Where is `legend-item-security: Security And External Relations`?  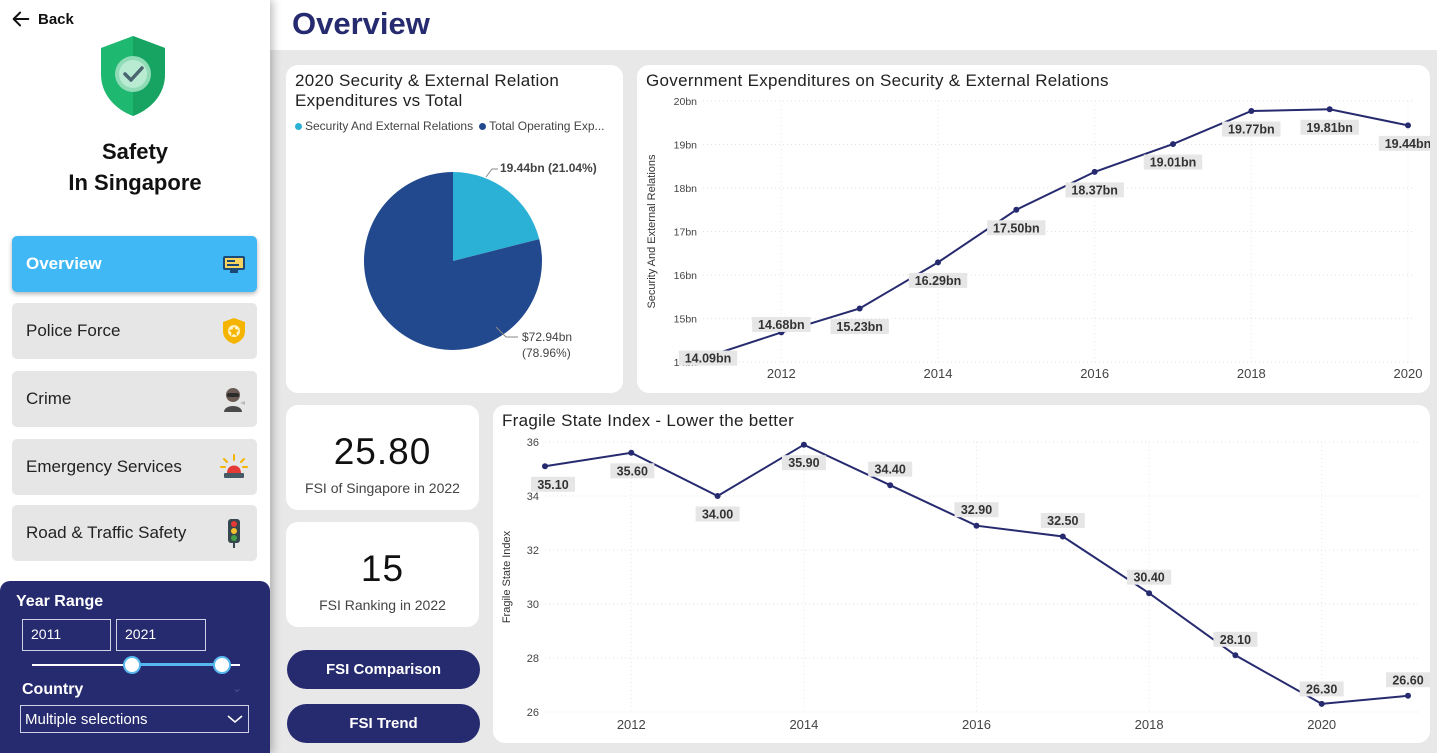 legend-item-security: Security And External Relations is located at coordinates (384, 126).